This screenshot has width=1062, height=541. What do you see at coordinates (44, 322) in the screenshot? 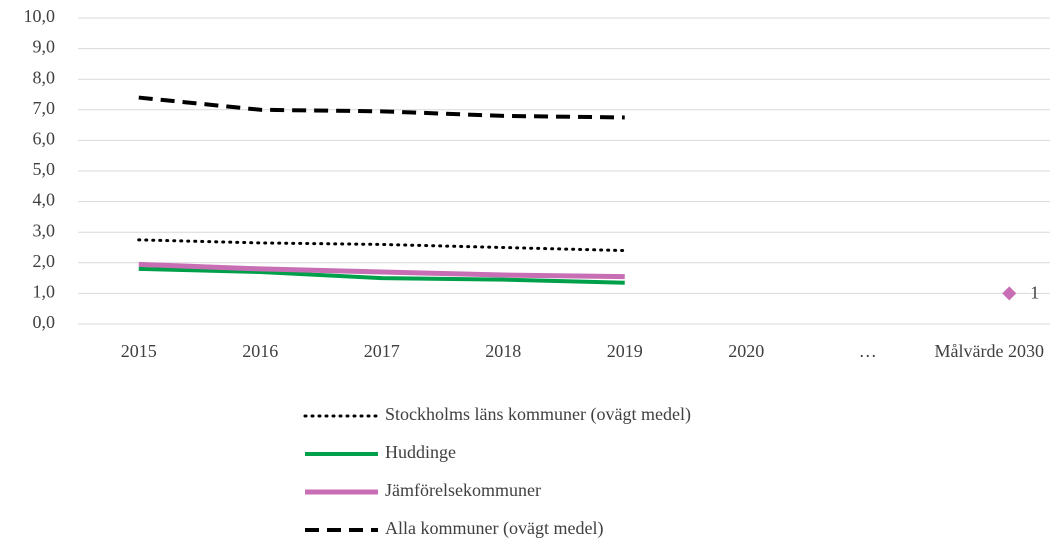
I see `y-tick-label: 0,0` at bounding box center [44, 322].